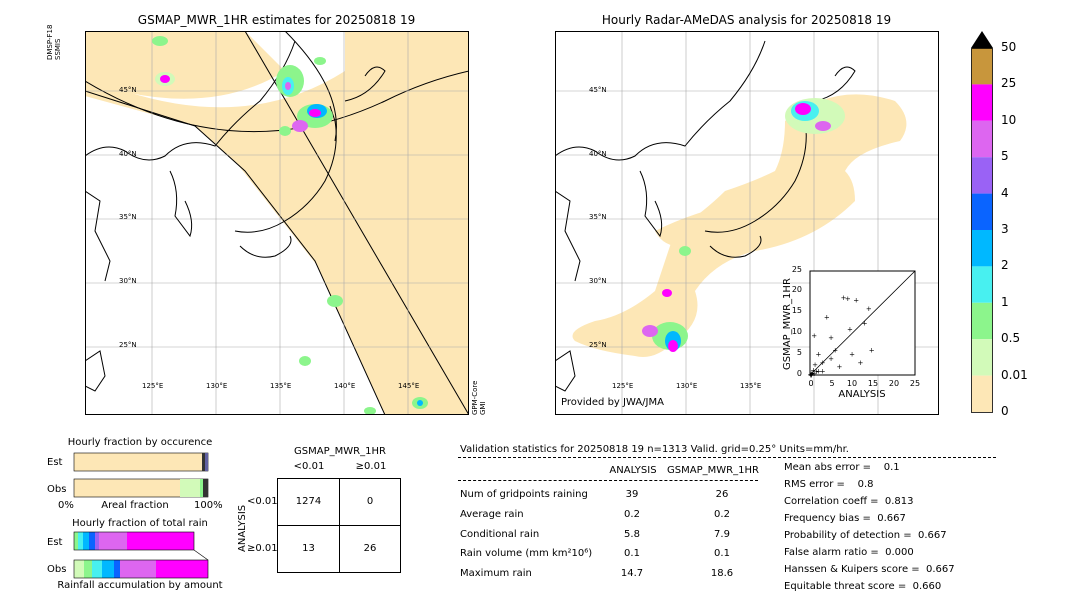  Describe the element at coordinates (787, 324) in the screenshot. I see `scatter-ylabel: GSMAP_MWR_1HR` at that location.